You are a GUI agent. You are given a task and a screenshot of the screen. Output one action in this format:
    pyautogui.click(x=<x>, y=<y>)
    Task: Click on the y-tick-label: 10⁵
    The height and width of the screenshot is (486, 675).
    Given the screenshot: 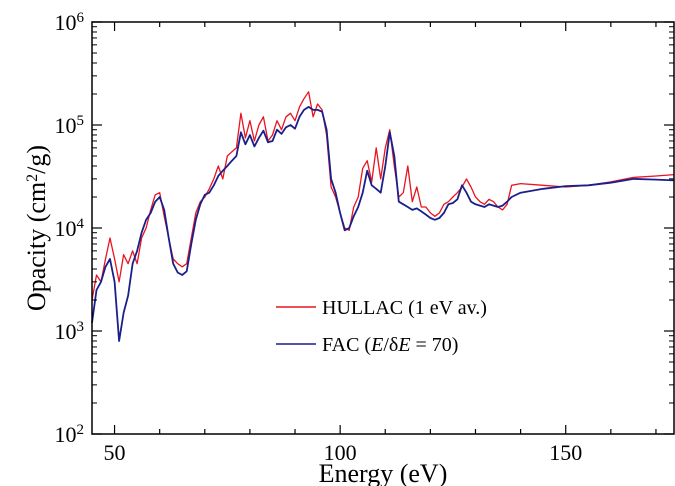 What is the action you would take?
    pyautogui.click(x=70, y=125)
    